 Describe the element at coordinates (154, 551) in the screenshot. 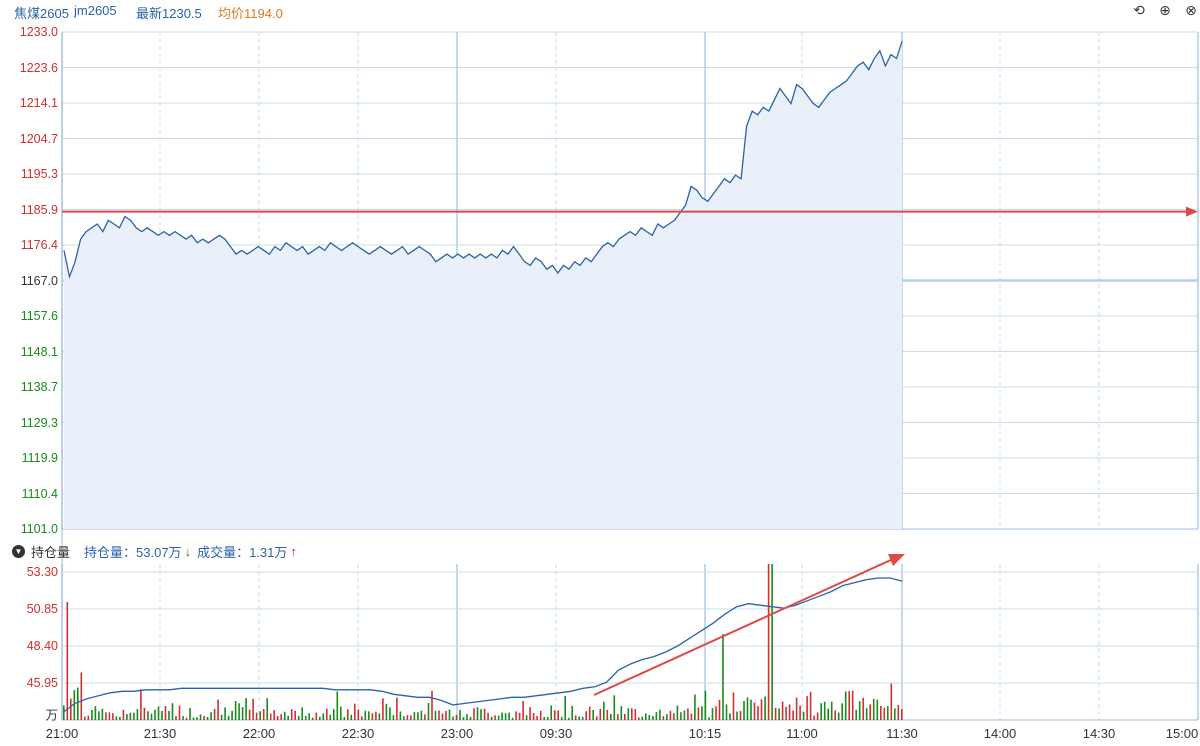

I see `sub-panel-bar: ▼ 持仓量 持仓量：53.07万 ↓ 成交量：1.31万 ↑` at that location.